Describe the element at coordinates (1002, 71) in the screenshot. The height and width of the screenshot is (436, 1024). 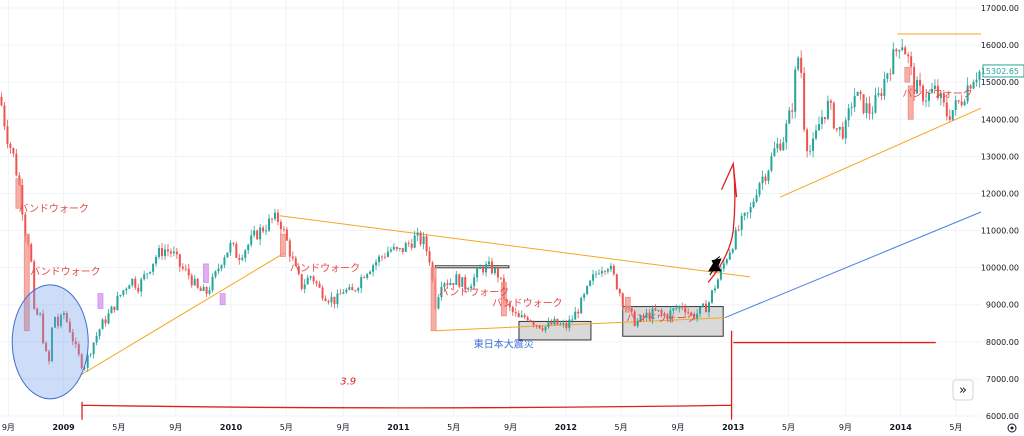
I see `current-price-badge: 15302.65` at that location.